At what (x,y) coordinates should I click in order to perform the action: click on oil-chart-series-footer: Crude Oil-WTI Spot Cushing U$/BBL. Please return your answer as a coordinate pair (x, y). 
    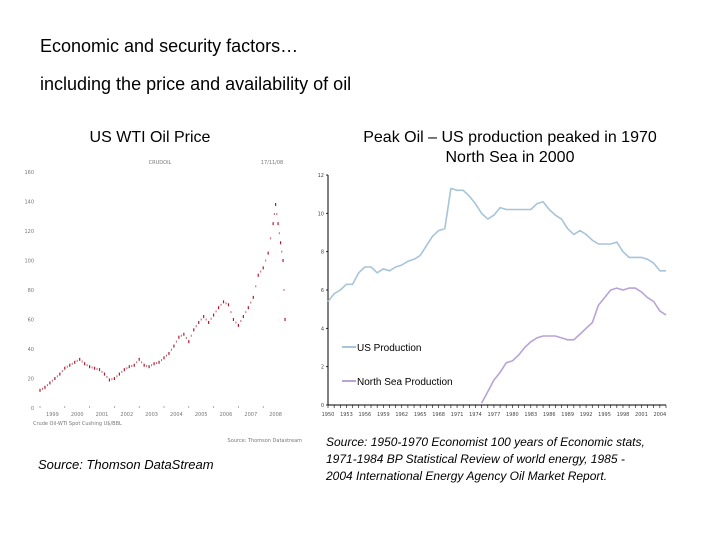
    Looking at the image, I should click on (77, 424).